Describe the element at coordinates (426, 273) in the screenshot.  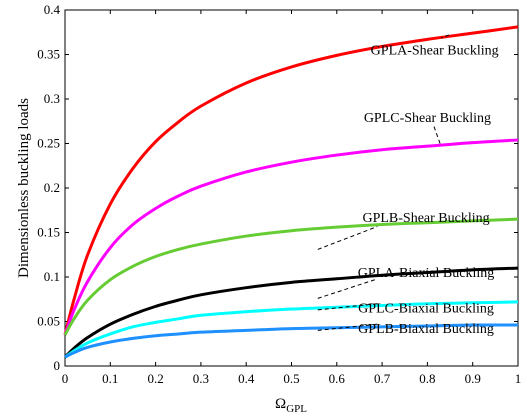
I see `annotation-label: GPLA-Biaxial Buckling` at that location.